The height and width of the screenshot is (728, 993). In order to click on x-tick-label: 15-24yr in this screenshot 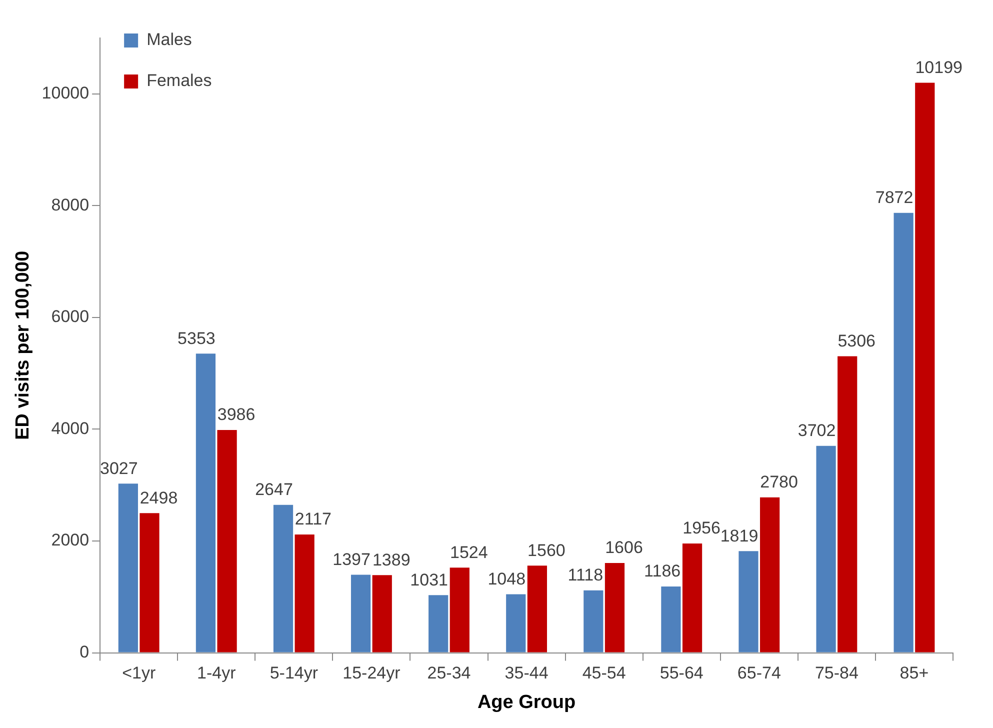, I will do `click(371, 673)`.